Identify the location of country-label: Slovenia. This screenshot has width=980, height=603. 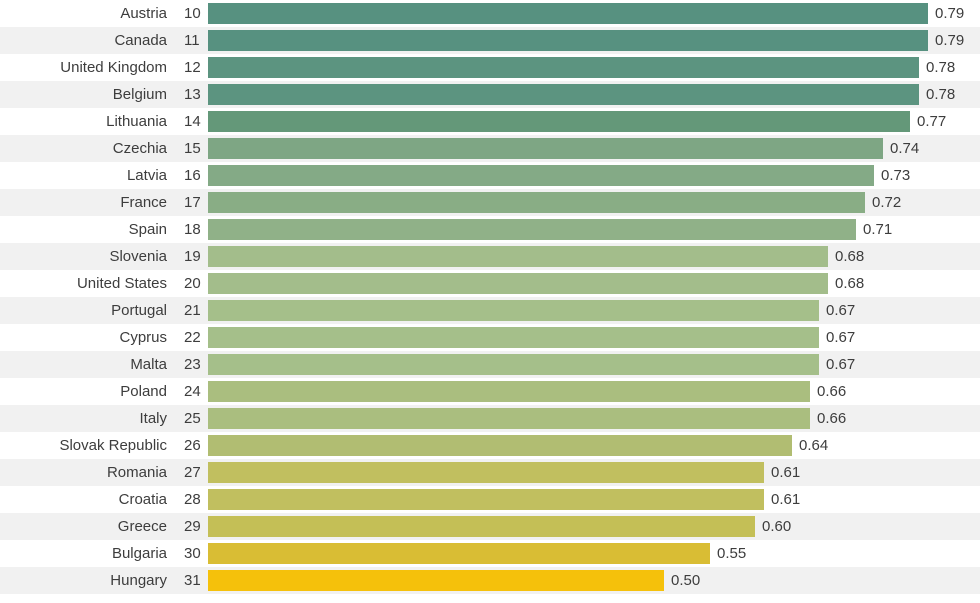
(138, 256).